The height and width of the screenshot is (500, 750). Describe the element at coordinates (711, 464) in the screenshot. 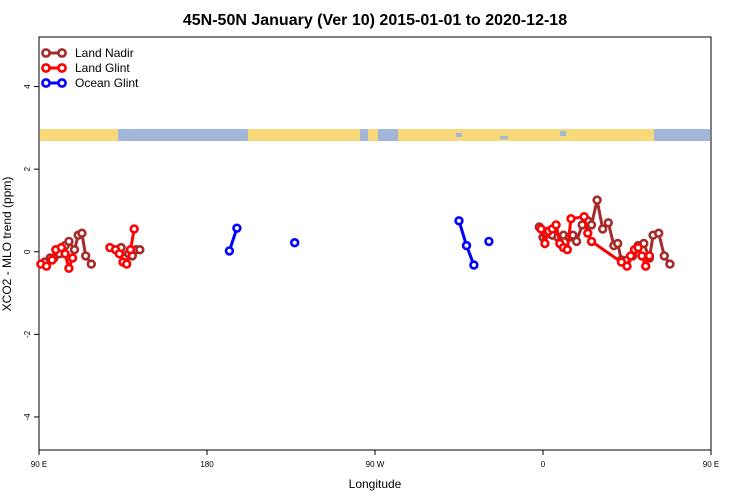

I see `x-tick-label-4: 90 E` at that location.